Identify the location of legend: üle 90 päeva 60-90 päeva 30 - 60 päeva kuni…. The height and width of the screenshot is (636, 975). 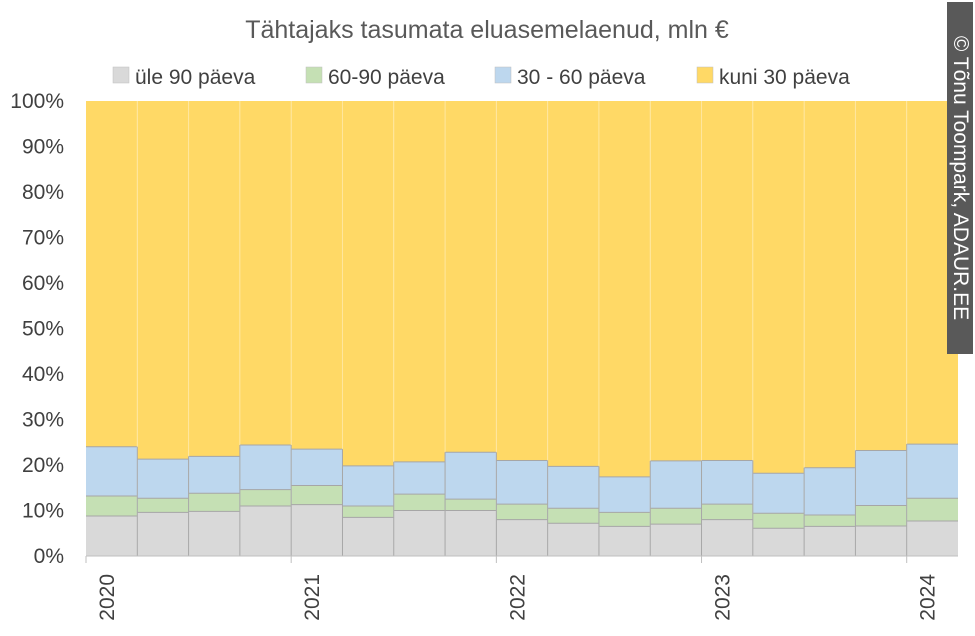
(481, 77).